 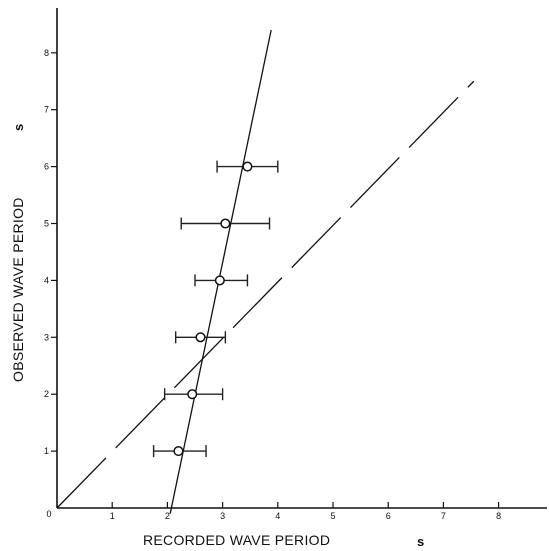 I want to click on x-tick-label: 2, so click(x=167, y=516).